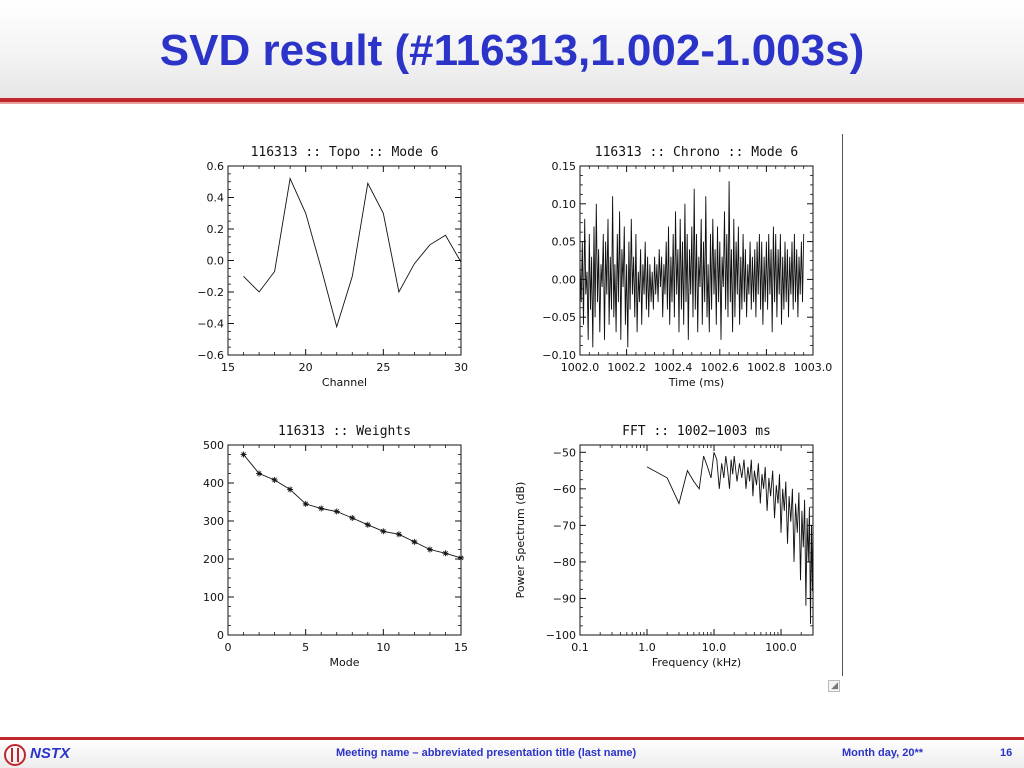 The image size is (1024, 768). I want to click on x-tick-label: 10, so click(383, 647).